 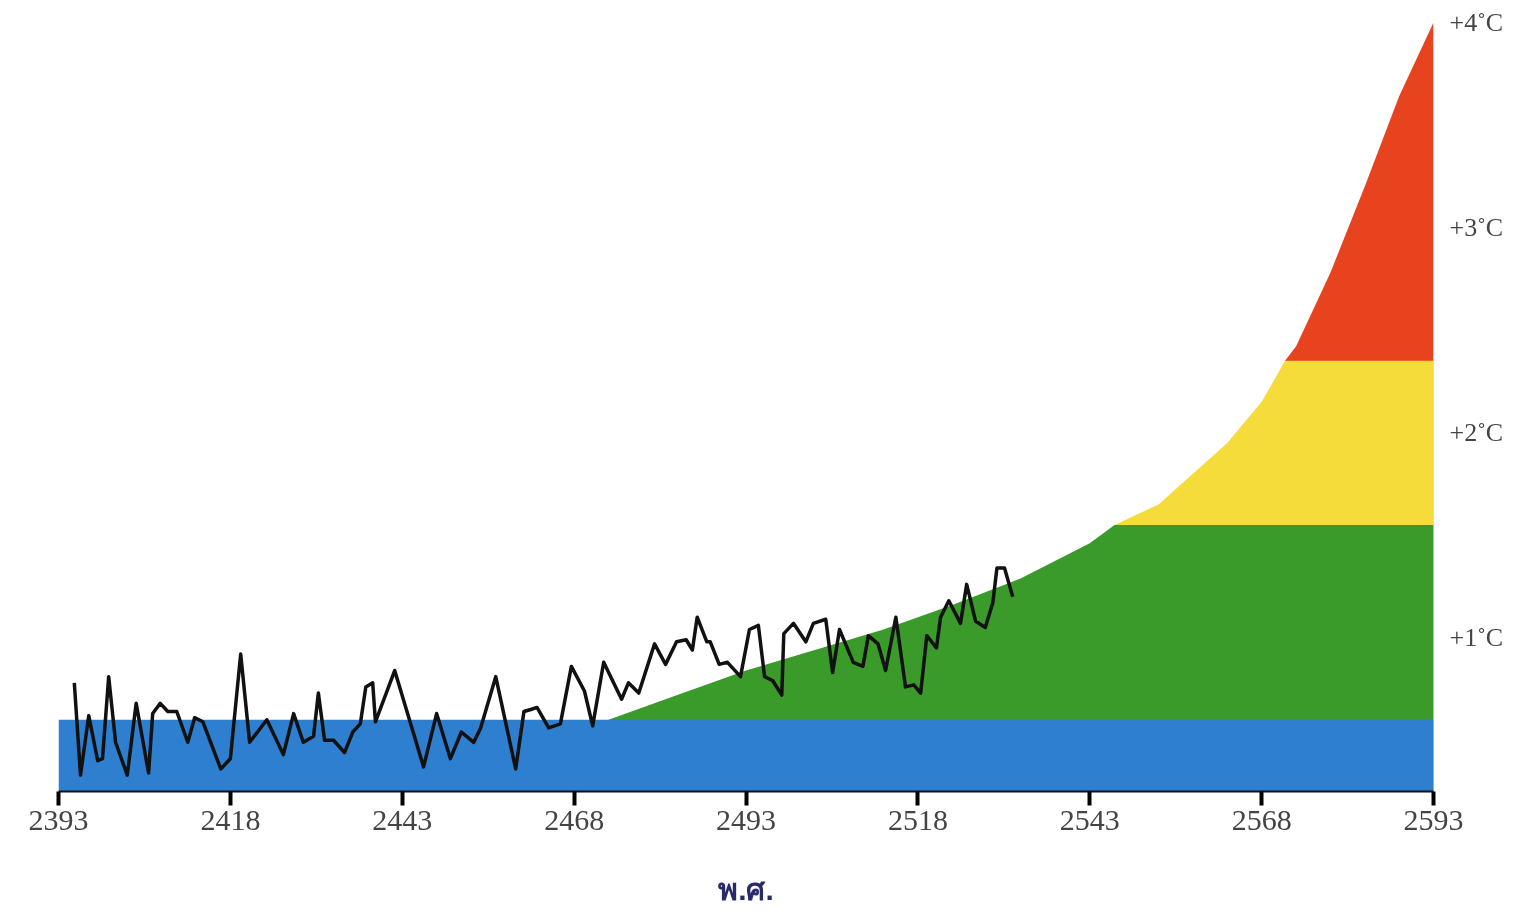 I want to click on x-axis-title: พ.ศ., so click(x=746, y=889).